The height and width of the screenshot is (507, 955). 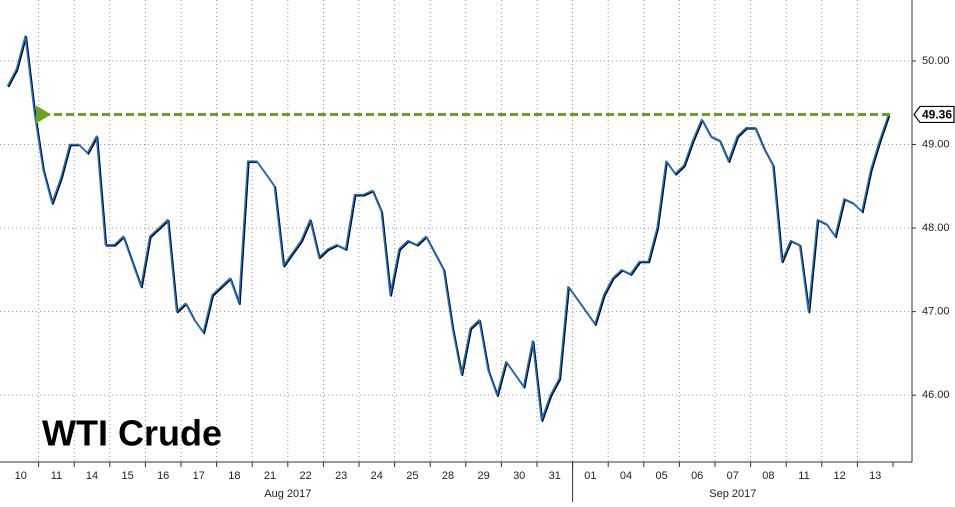 What do you see at coordinates (270, 476) in the screenshot?
I see `x-tick-label: 21` at bounding box center [270, 476].